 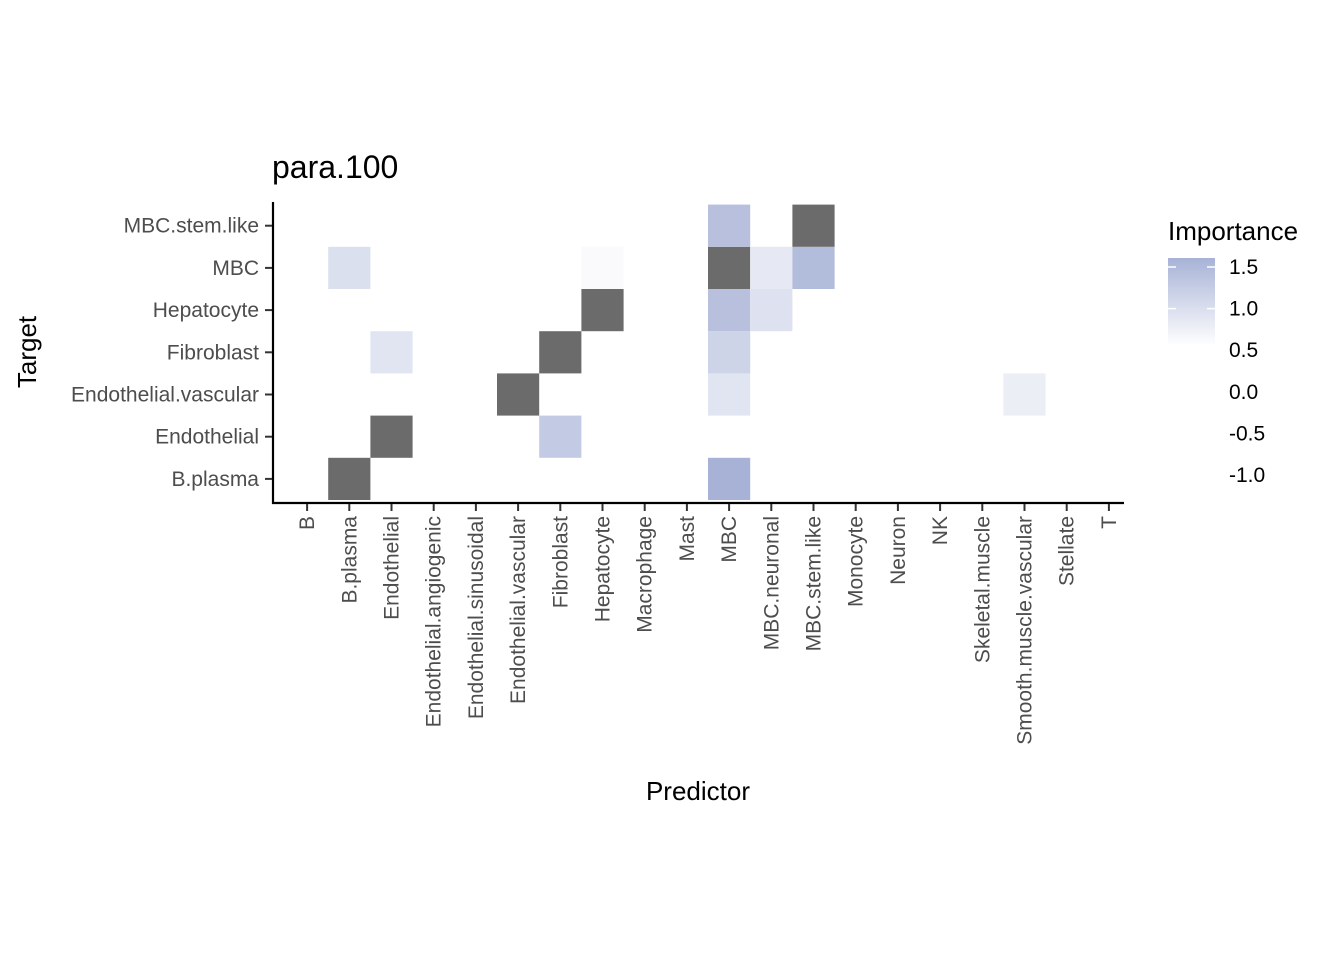 I want to click on x-tick-label: Smooth.muscle.vascular, so click(x=1025, y=630).